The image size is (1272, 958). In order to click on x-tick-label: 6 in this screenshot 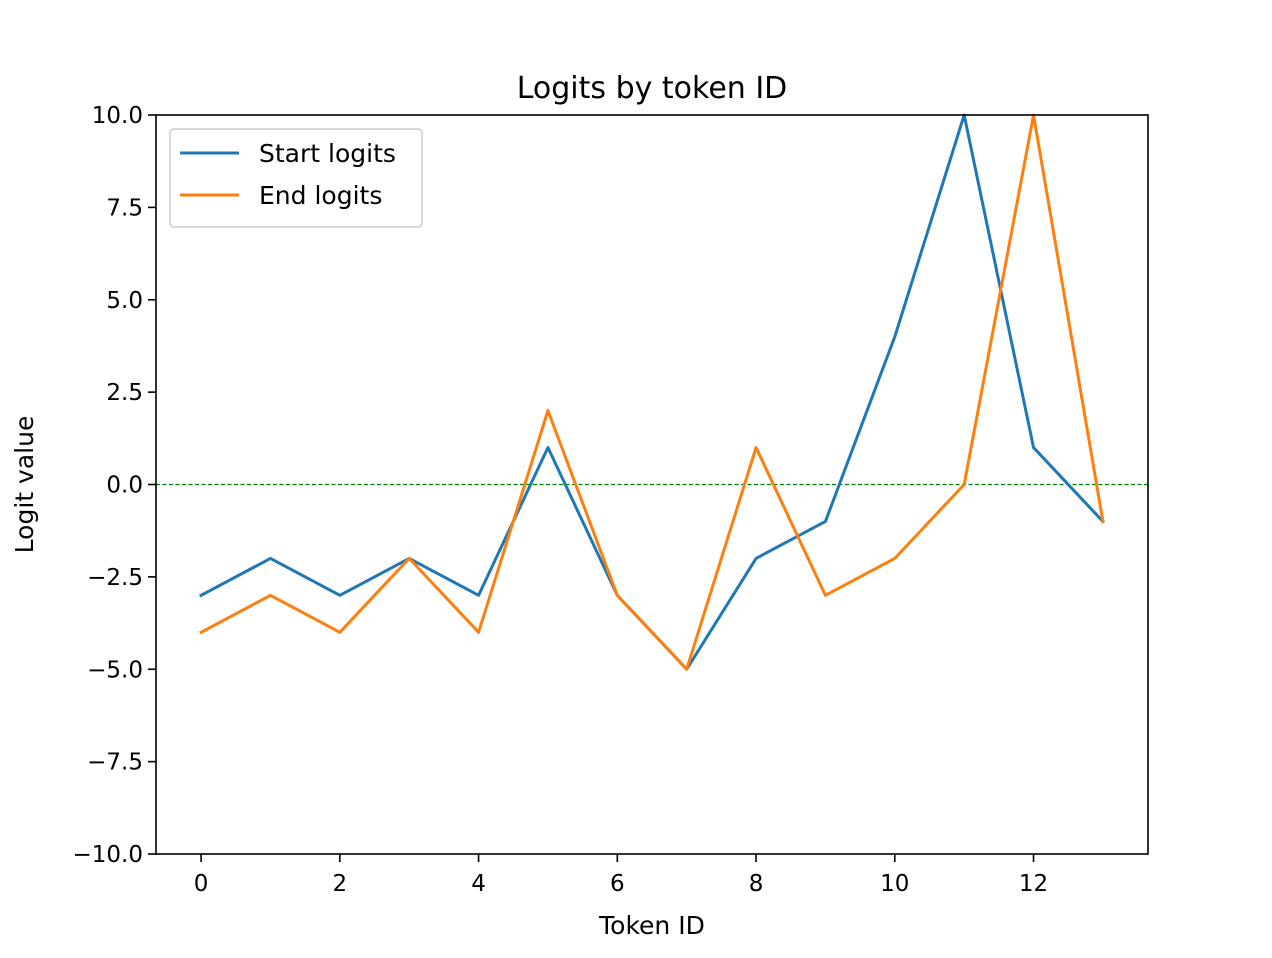, I will do `click(617, 884)`.